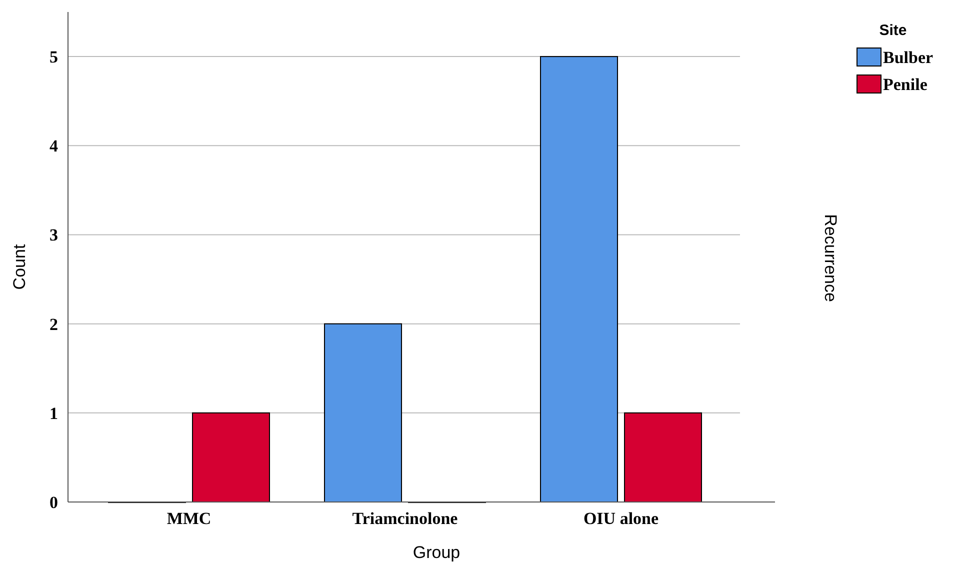 The width and height of the screenshot is (959, 568). Describe the element at coordinates (830, 258) in the screenshot. I see `text: Recurrence` at that location.